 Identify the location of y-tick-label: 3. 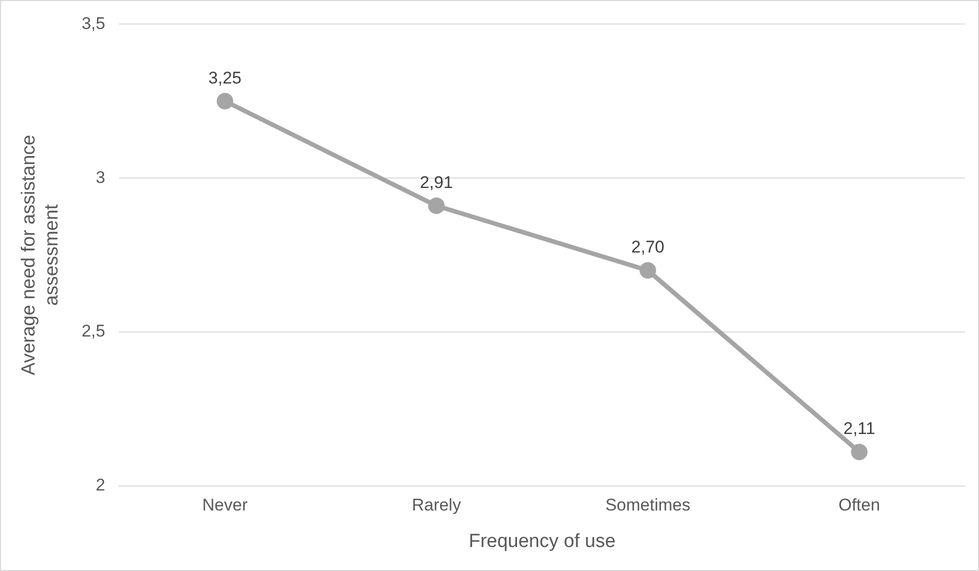
(101, 177).